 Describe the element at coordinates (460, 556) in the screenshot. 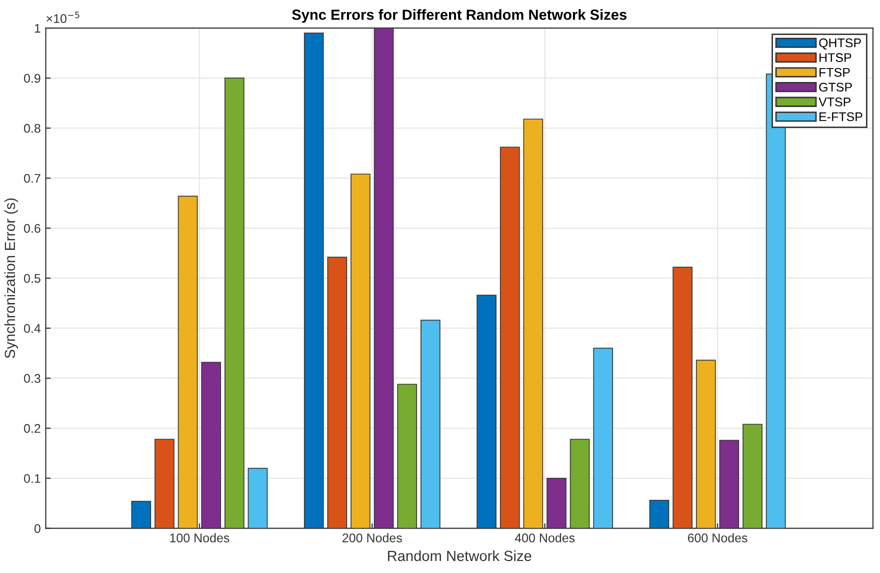

I see `x-axis-title: Random Network Size` at that location.